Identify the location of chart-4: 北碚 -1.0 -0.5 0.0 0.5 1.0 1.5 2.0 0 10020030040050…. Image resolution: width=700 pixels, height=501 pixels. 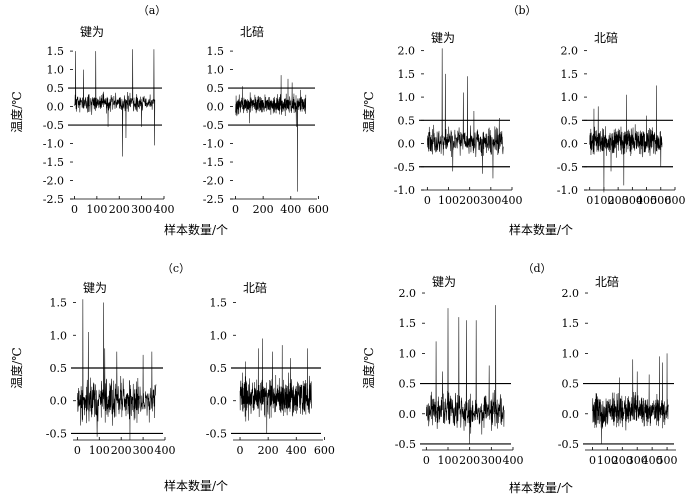
(621, 118).